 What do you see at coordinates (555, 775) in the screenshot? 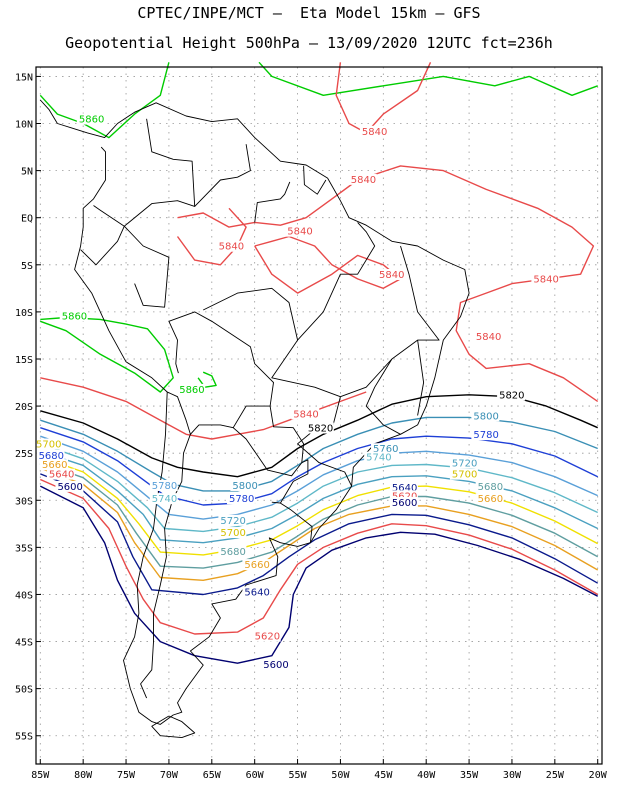
I see `lon-tick-label: 25W` at bounding box center [555, 775].